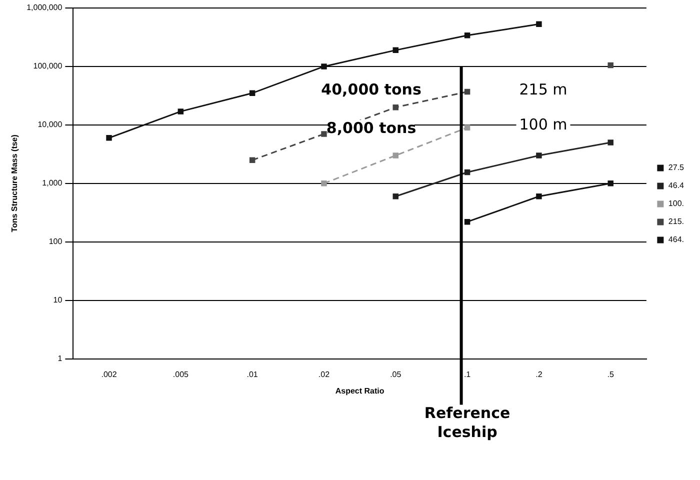 The width and height of the screenshot is (700, 480). Describe the element at coordinates (610, 374) in the screenshot. I see `x-tick-label: .5` at that location.